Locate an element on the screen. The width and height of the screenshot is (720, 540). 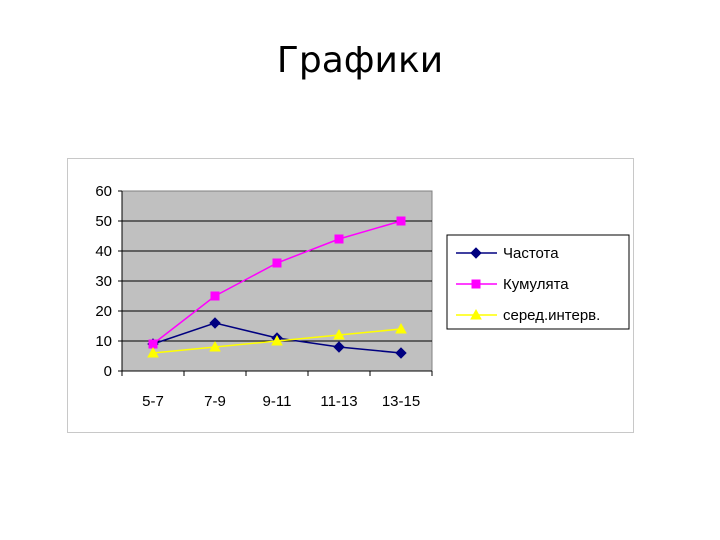
x-tick-label: 13-15 is located at coordinates (401, 401).